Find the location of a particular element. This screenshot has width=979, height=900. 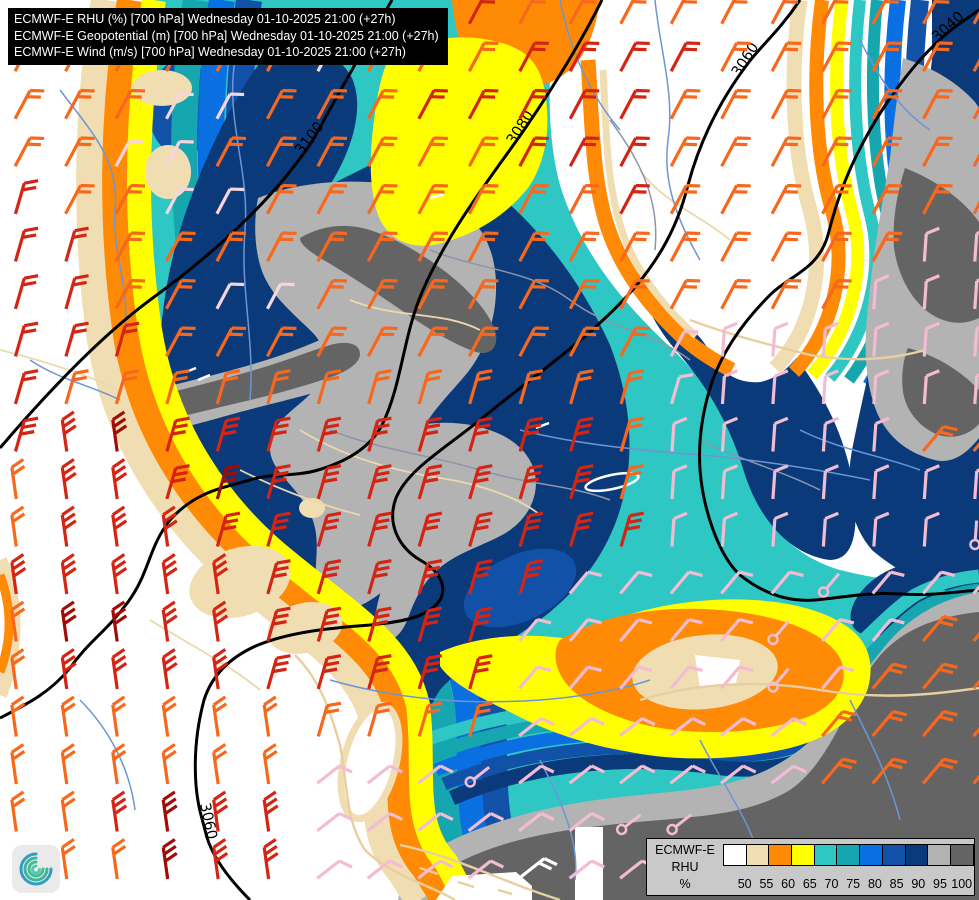

legend-tick-value: 95 is located at coordinates (940, 884).